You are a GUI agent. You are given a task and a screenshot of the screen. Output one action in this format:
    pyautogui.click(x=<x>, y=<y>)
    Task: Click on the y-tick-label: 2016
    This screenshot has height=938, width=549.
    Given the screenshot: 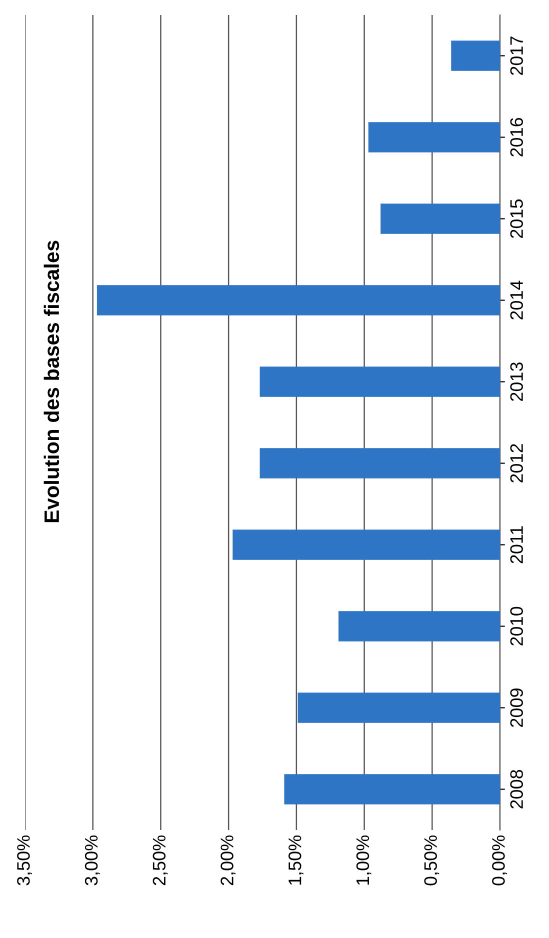 What is the action you would take?
    pyautogui.click(x=516, y=137)
    